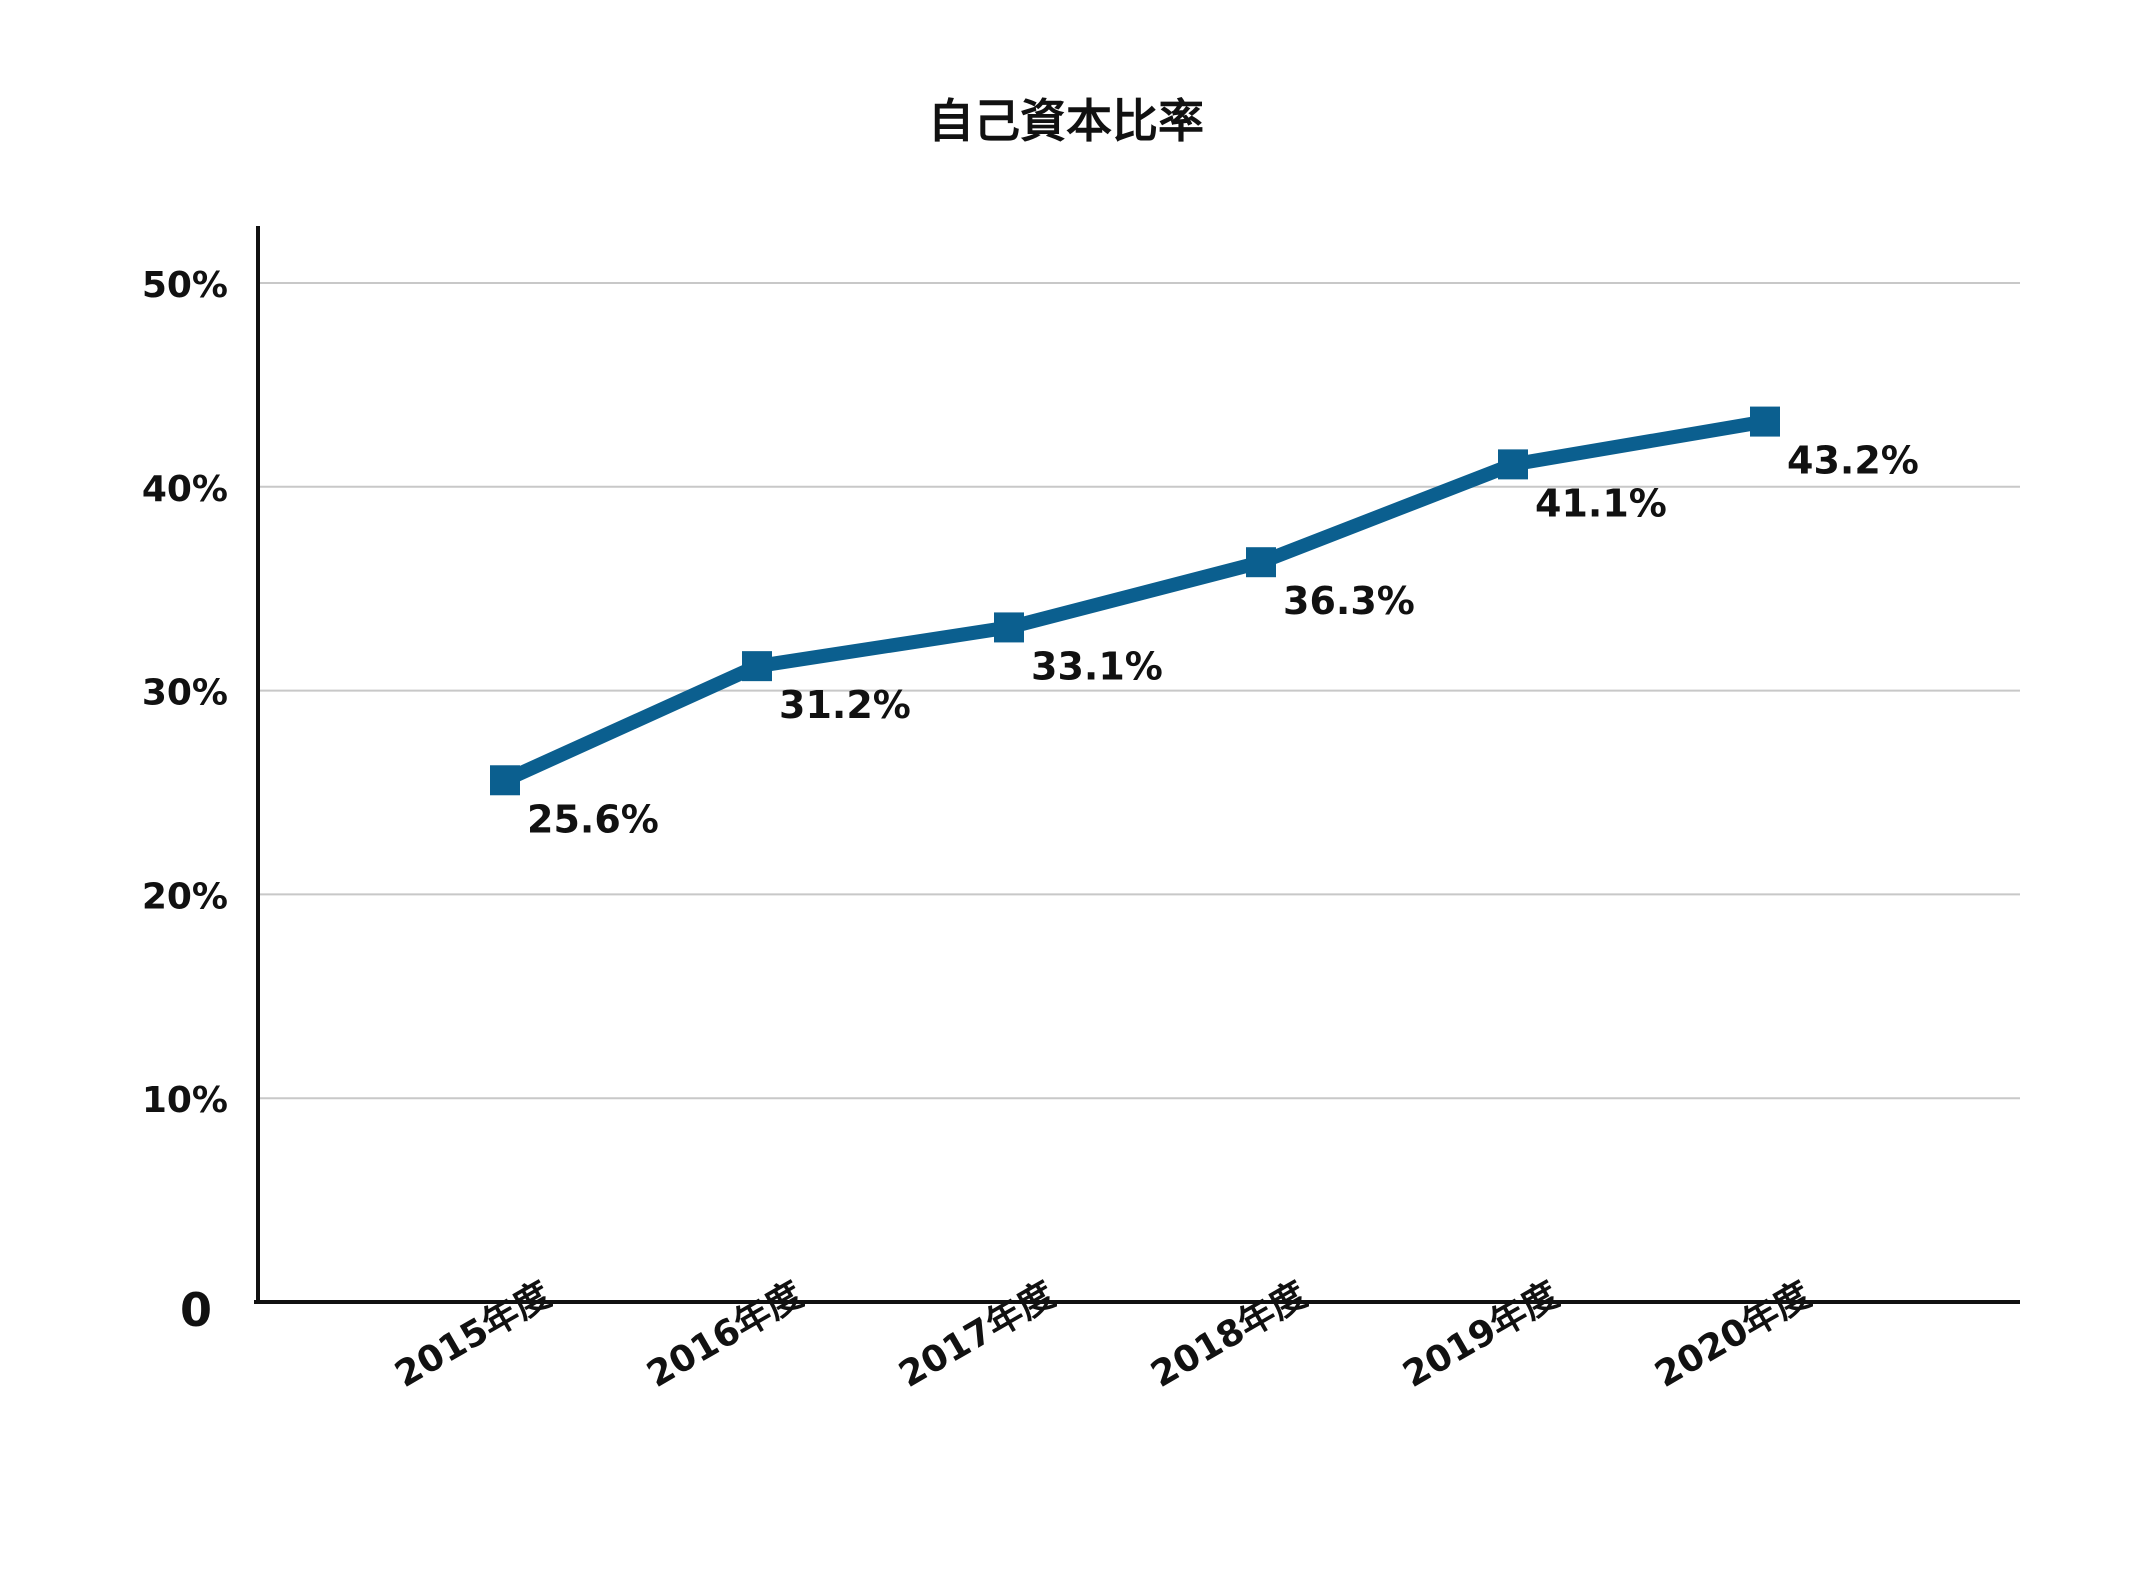  What do you see at coordinates (1261, 562) in the screenshot?
I see `data-point-marker-2018年度` at bounding box center [1261, 562].